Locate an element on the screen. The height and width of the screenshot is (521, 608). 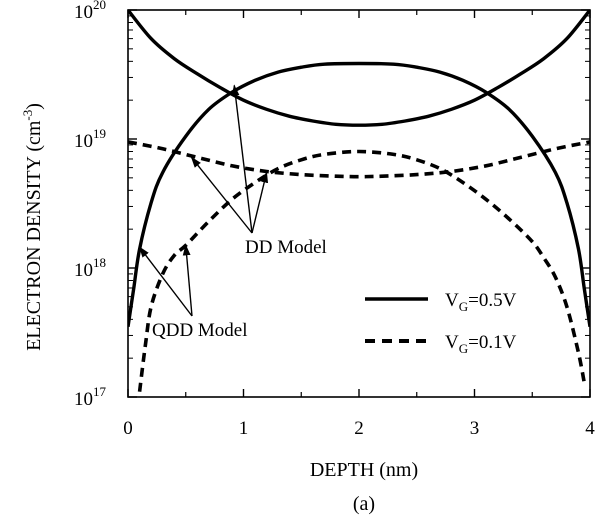
y-tick-exp: 20 is located at coordinates (99, 6).